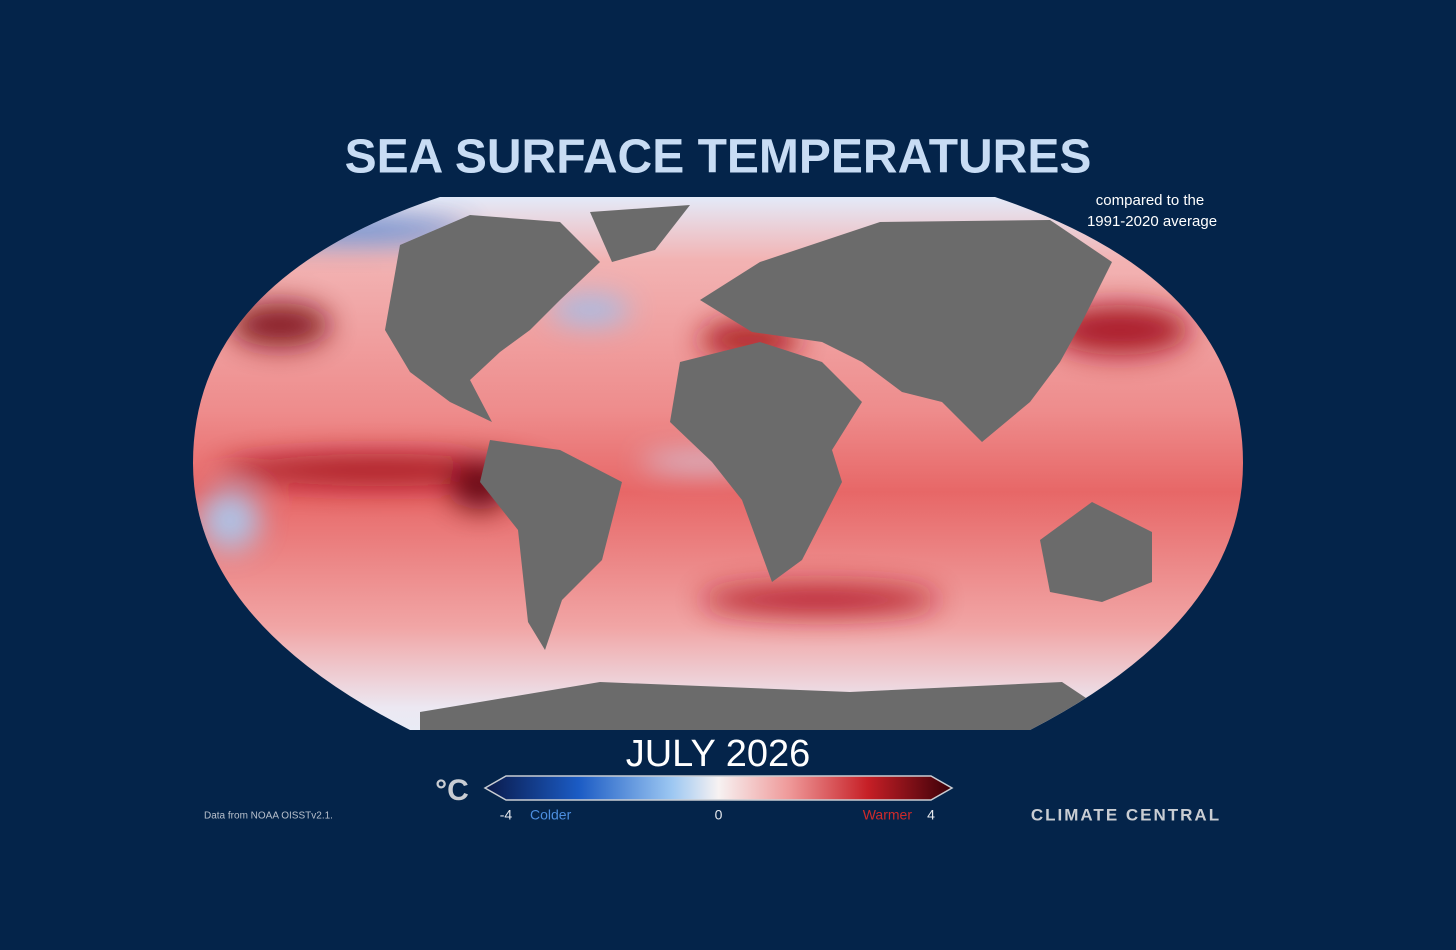 The width and height of the screenshot is (1456, 950). I want to click on tick-label: -4, so click(506, 815).